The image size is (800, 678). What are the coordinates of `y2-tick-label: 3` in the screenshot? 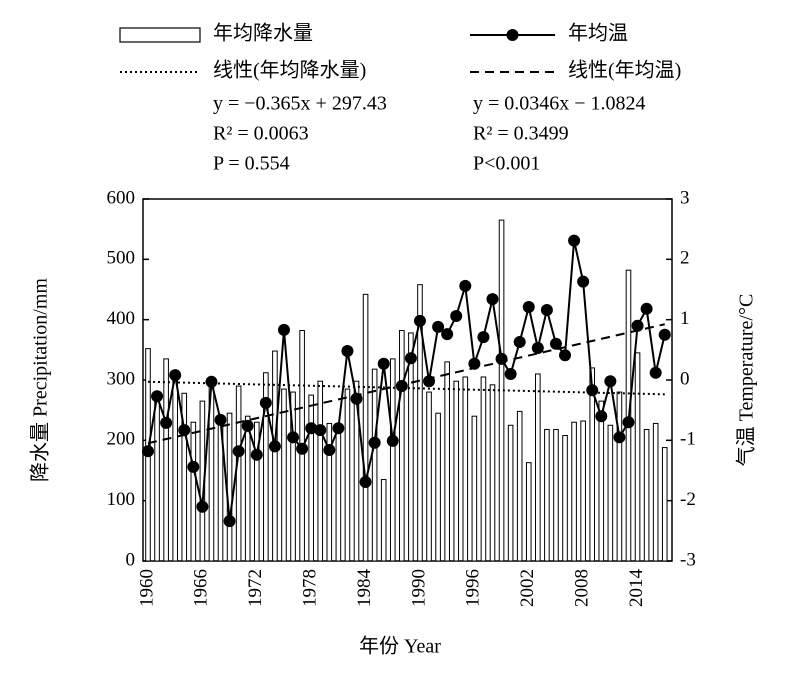 It's located at (685, 197).